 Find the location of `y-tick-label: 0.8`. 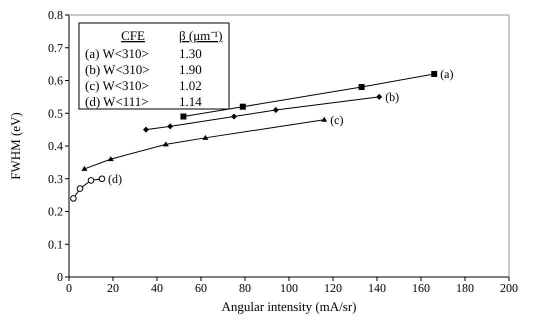

y-tick-label: 0.8 is located at coordinates (55, 15).